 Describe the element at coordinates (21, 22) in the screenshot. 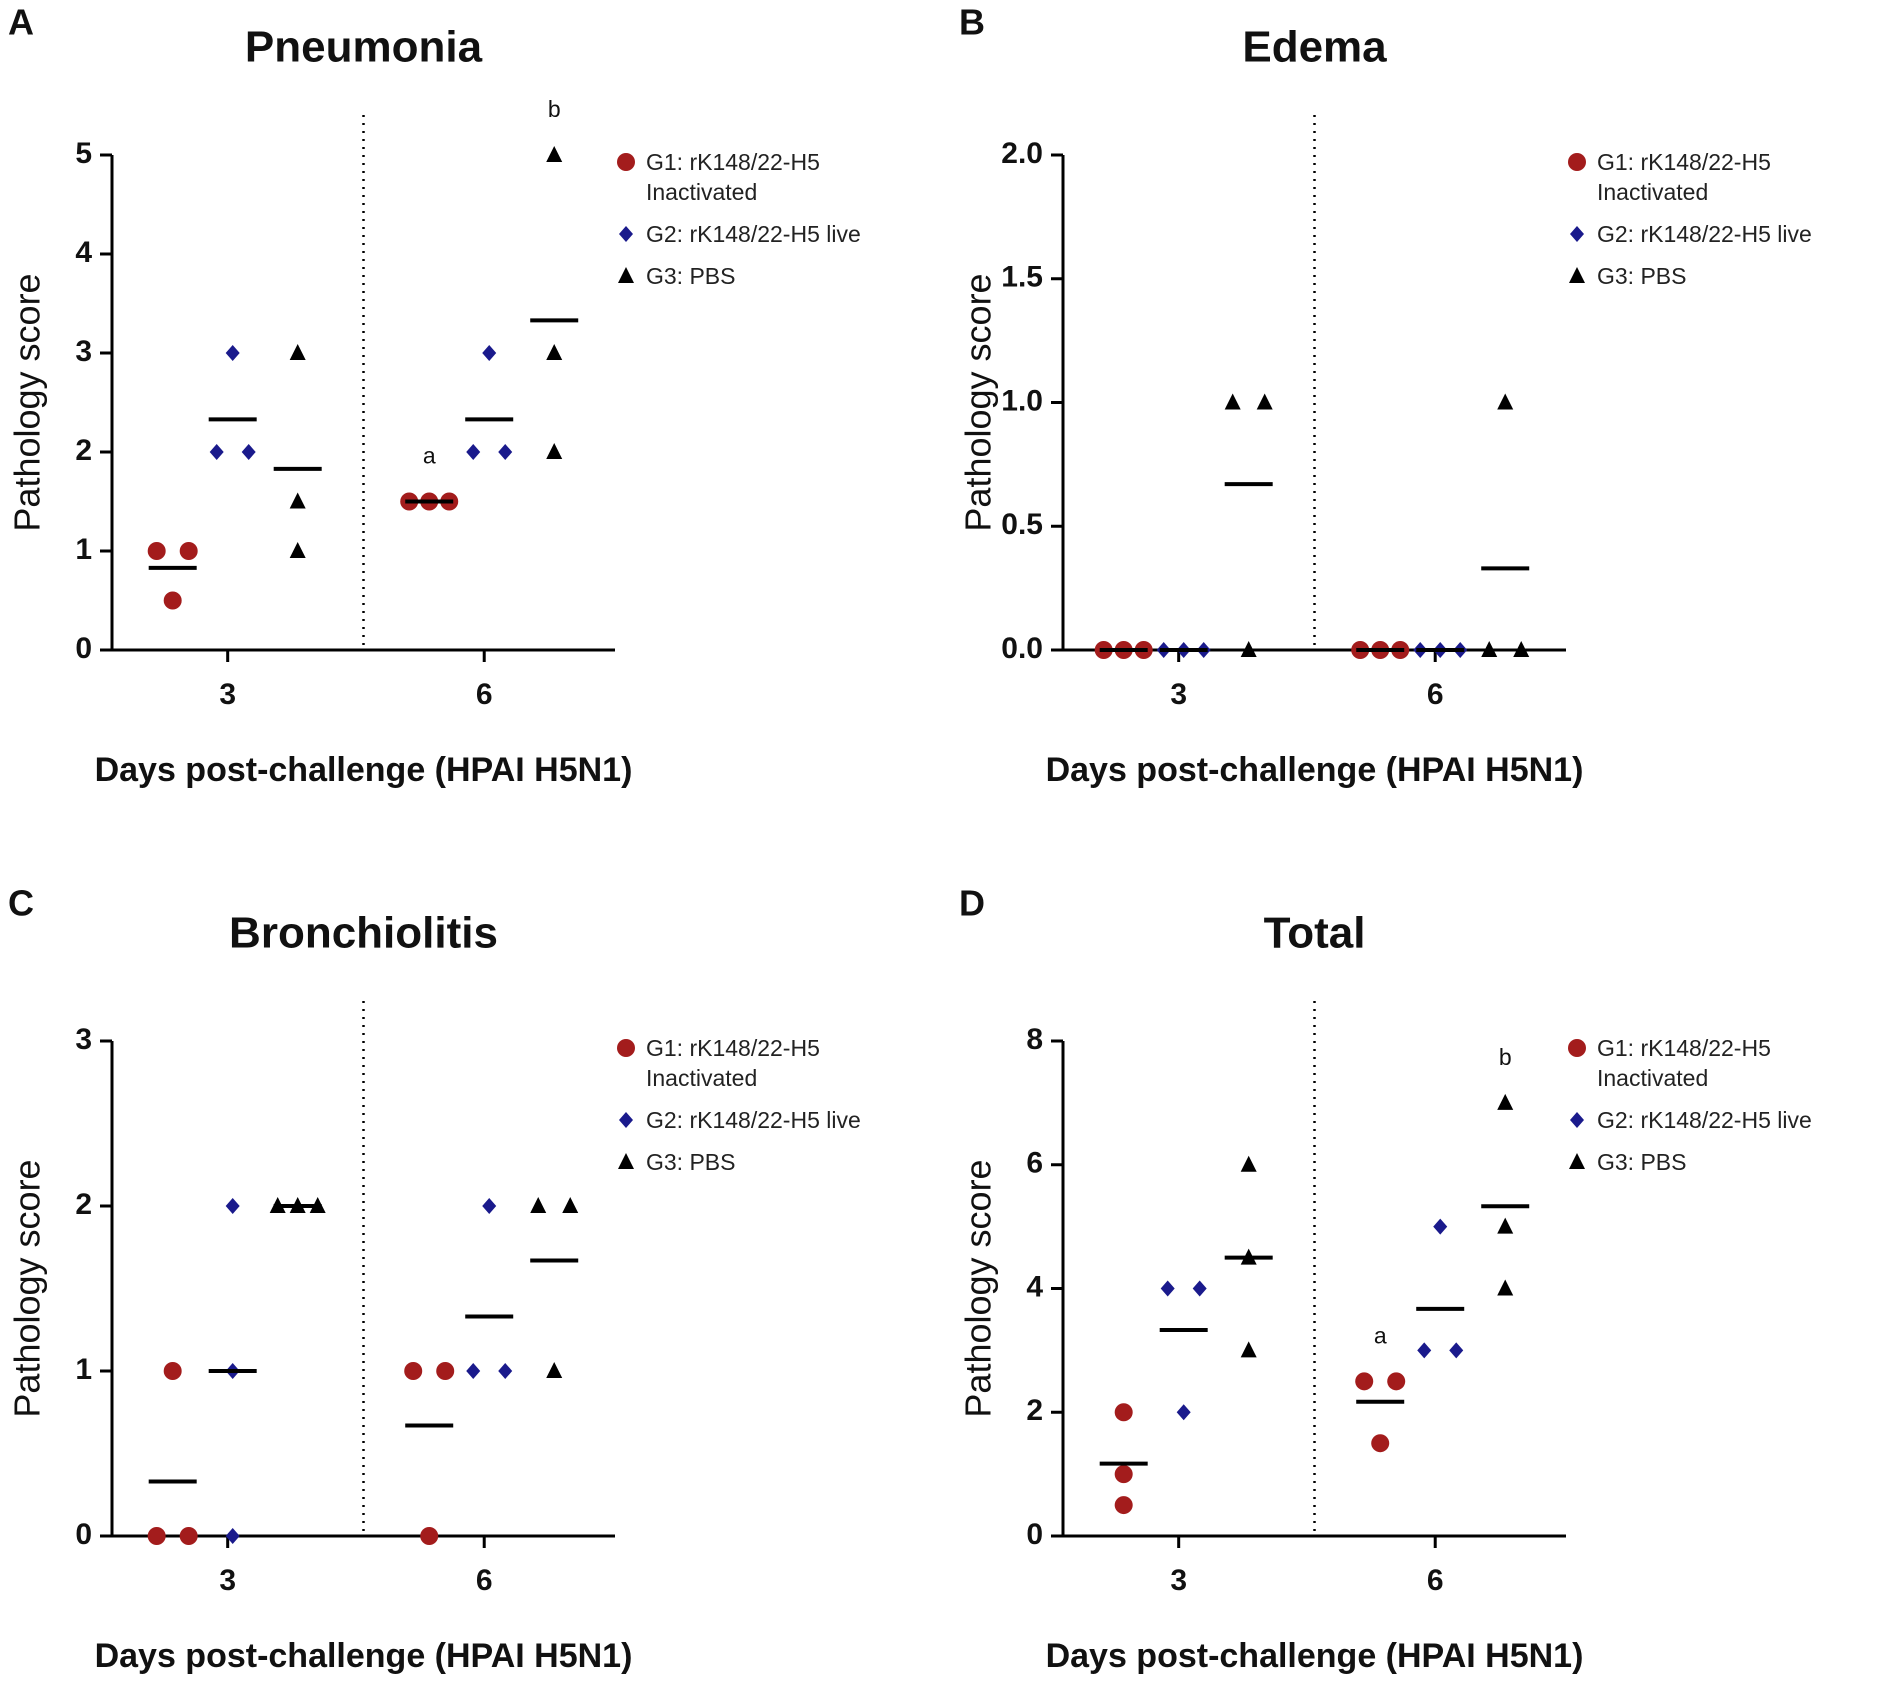

I see `panel-label: A` at that location.